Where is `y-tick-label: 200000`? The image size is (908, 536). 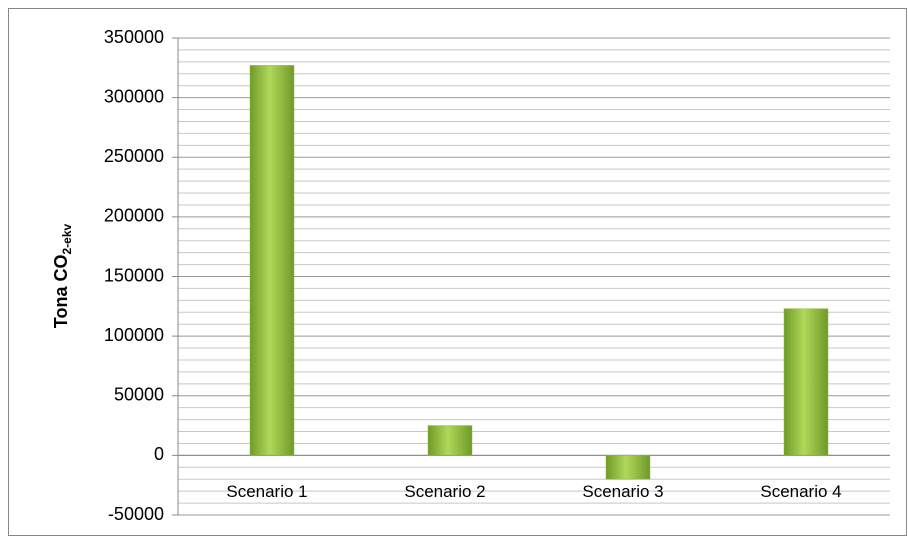 y-tick-label: 200000 is located at coordinates (134, 216).